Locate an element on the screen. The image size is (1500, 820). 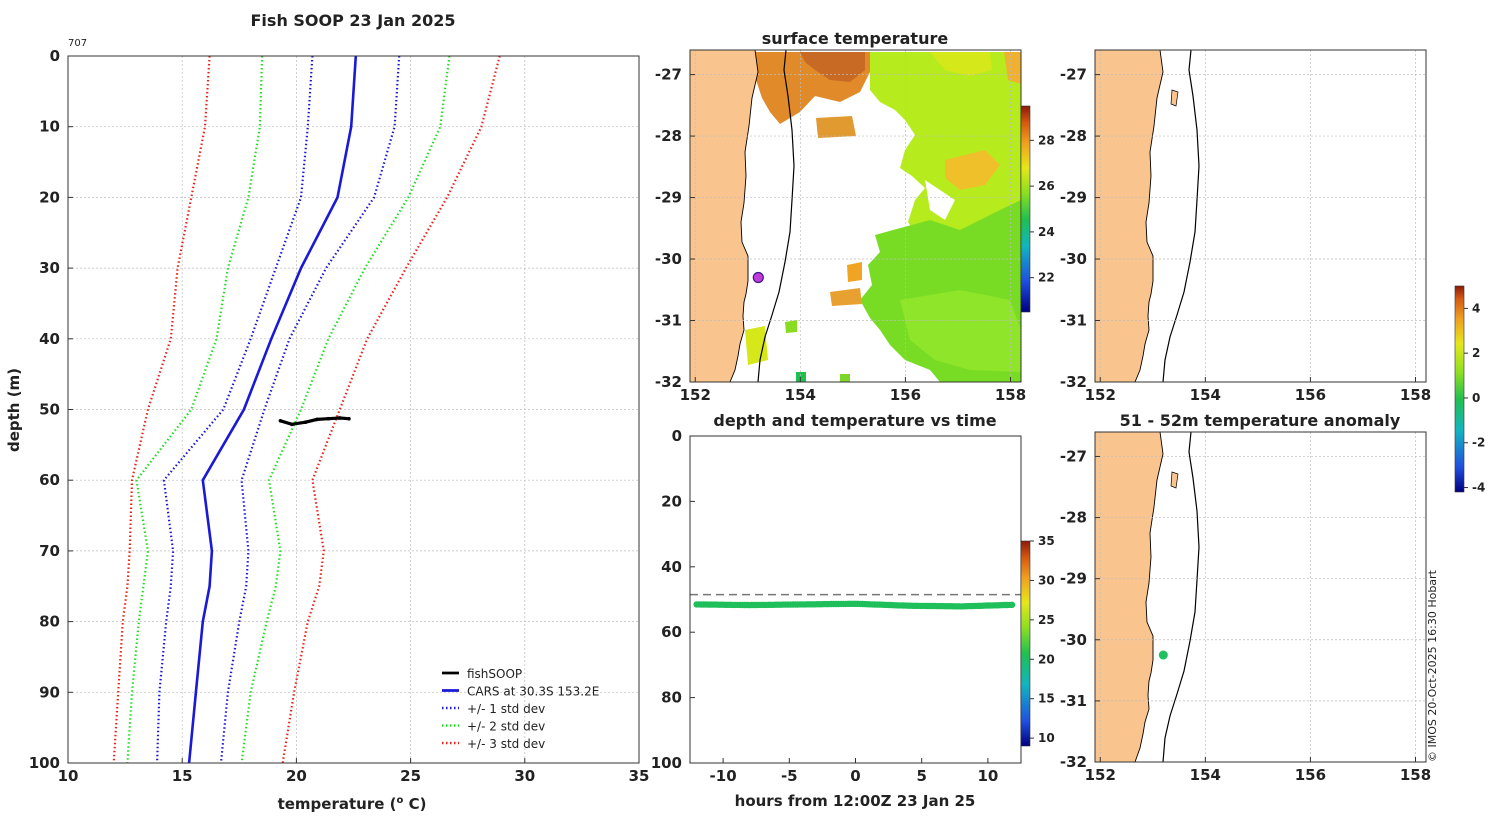
depth-time-title: depth and temperature vs time is located at coordinates (854, 420).